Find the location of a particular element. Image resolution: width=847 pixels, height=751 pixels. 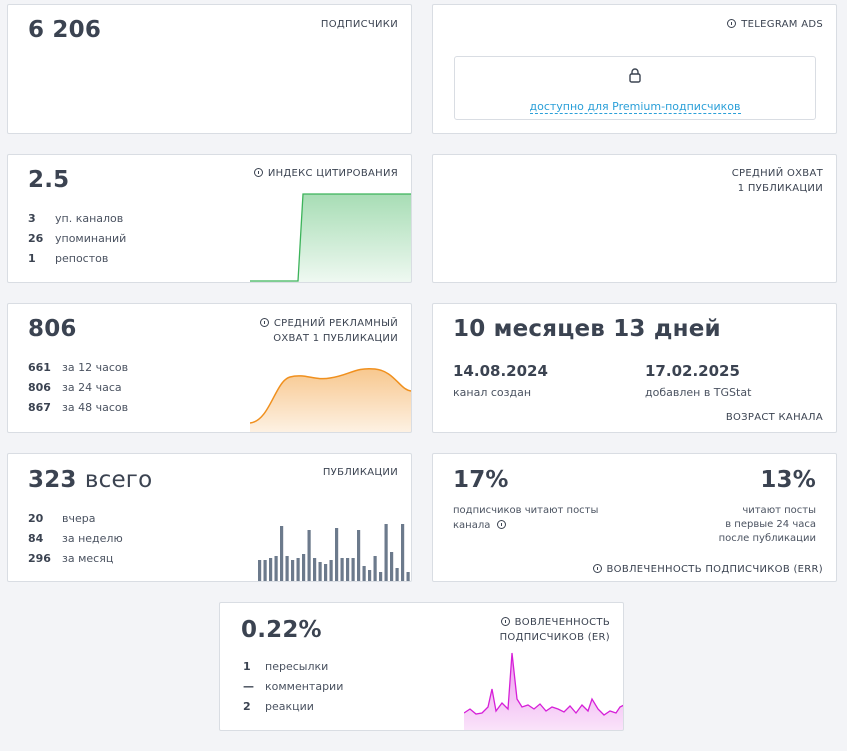

stat-row: 661 за 12 часов is located at coordinates (78, 368).